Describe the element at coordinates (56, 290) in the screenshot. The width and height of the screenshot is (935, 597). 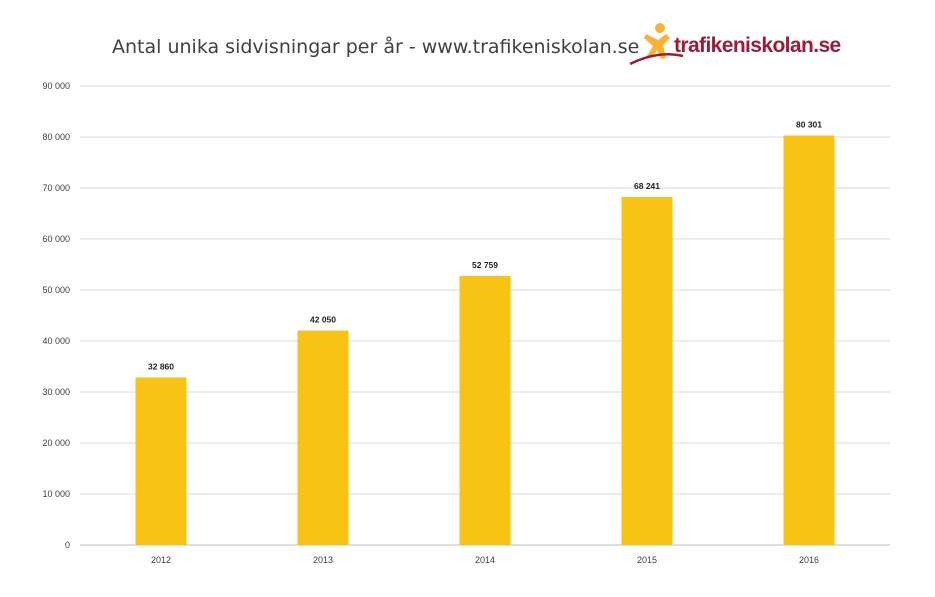
I see `y-tick-label: 50 000` at that location.